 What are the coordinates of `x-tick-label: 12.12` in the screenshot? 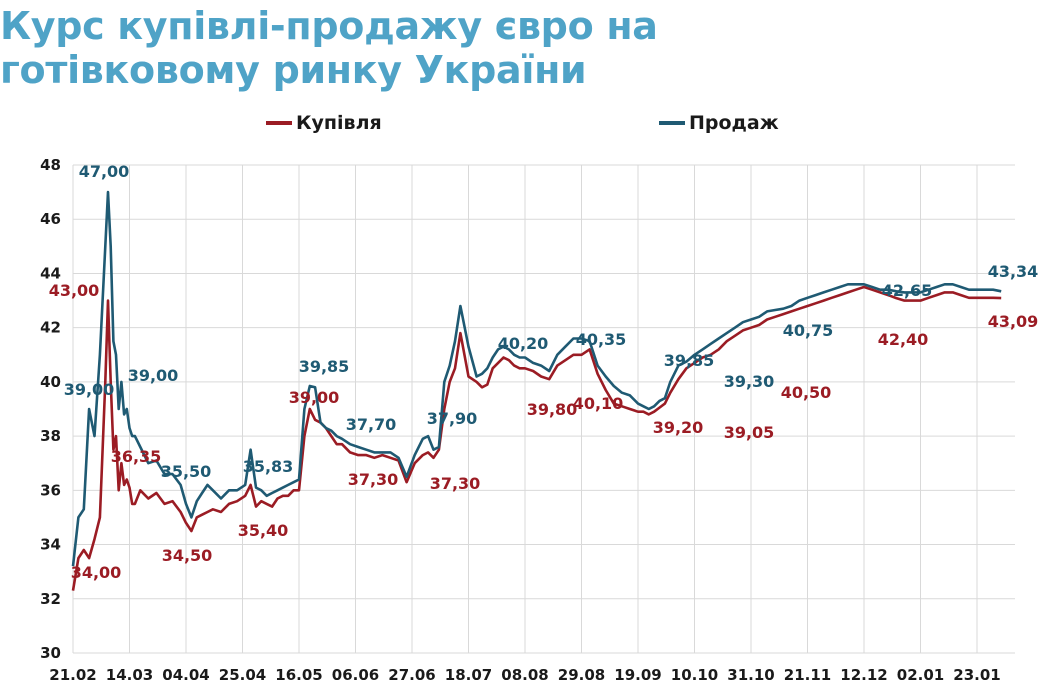 It's located at (863, 675).